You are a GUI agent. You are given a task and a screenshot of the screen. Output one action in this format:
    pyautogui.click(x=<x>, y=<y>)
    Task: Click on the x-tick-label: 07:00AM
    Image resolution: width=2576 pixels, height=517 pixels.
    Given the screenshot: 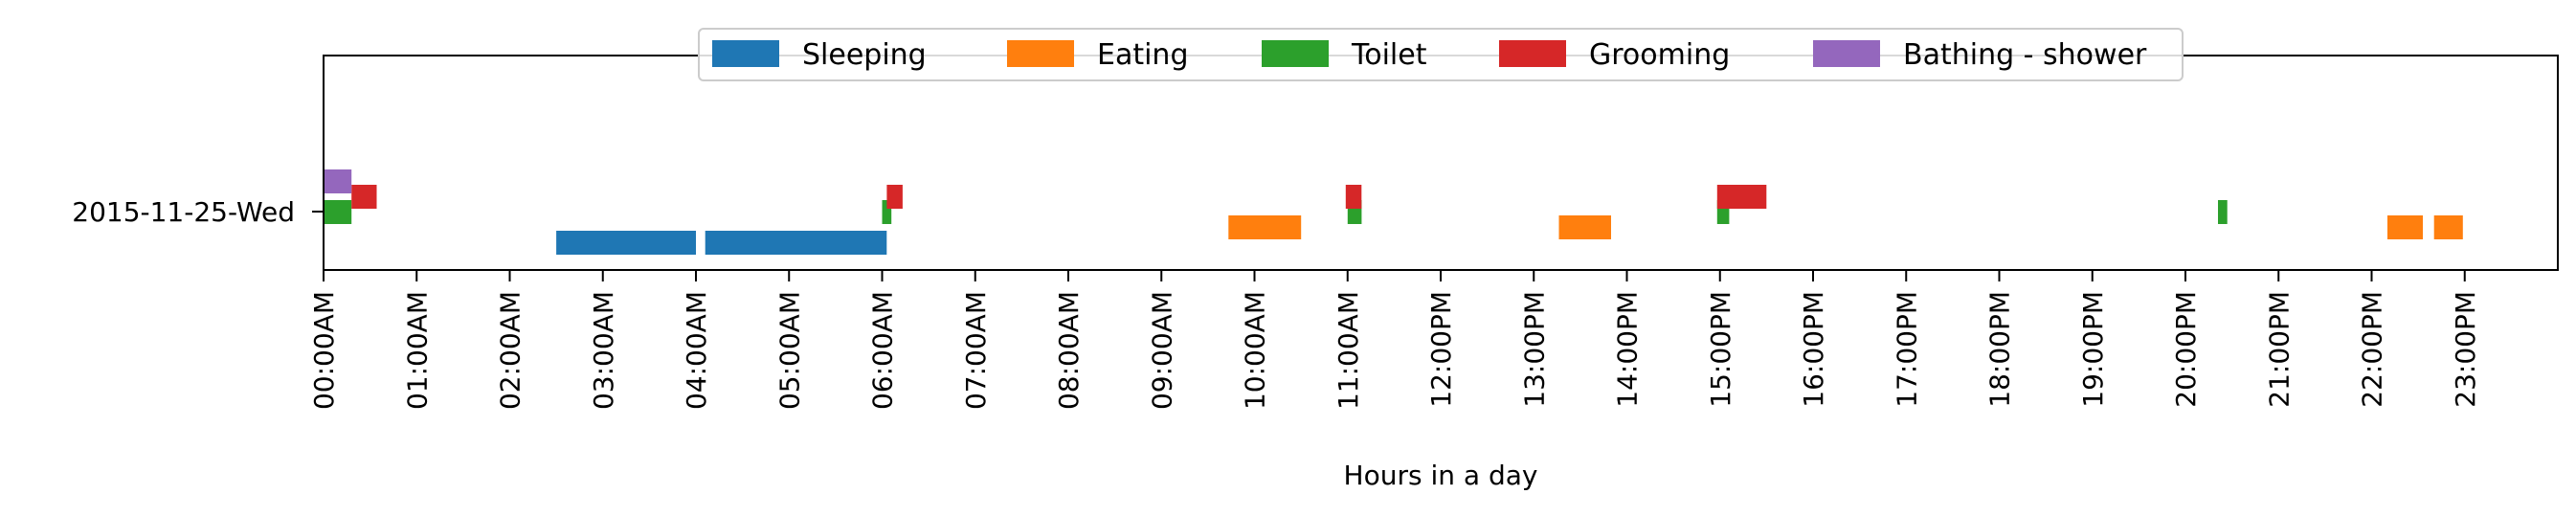 What is the action you would take?
    pyautogui.click(x=976, y=350)
    